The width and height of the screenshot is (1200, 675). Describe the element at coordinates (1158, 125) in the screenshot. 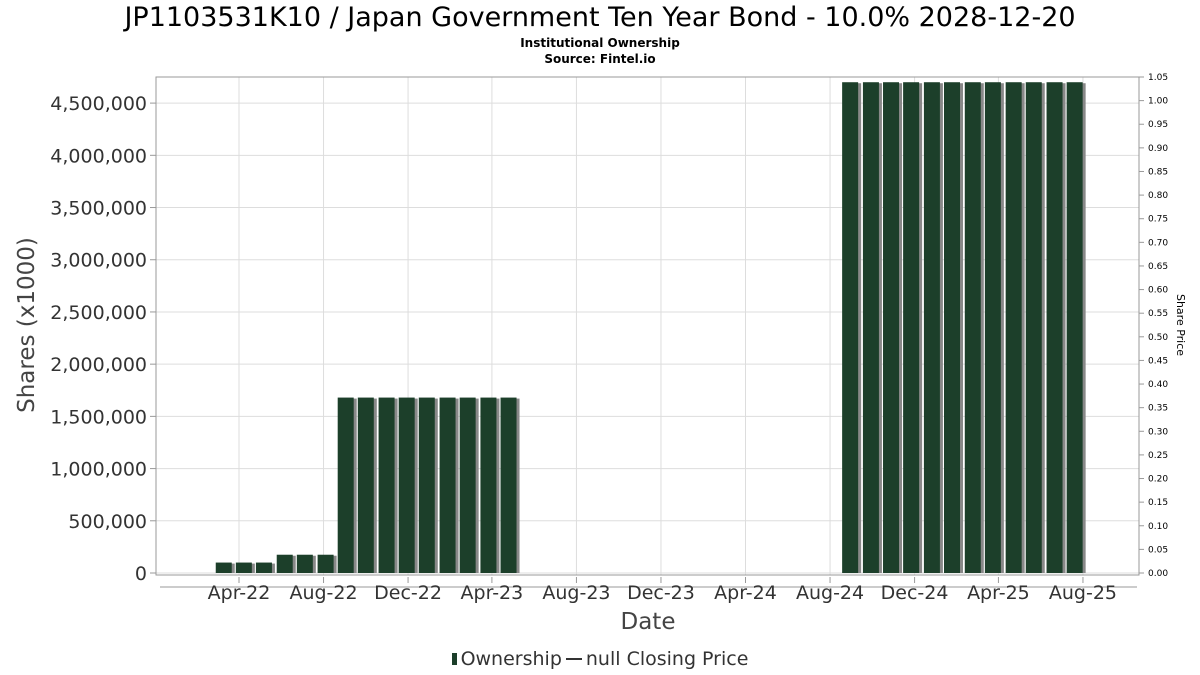

I see `y2-tick-label: 0.95` at that location.